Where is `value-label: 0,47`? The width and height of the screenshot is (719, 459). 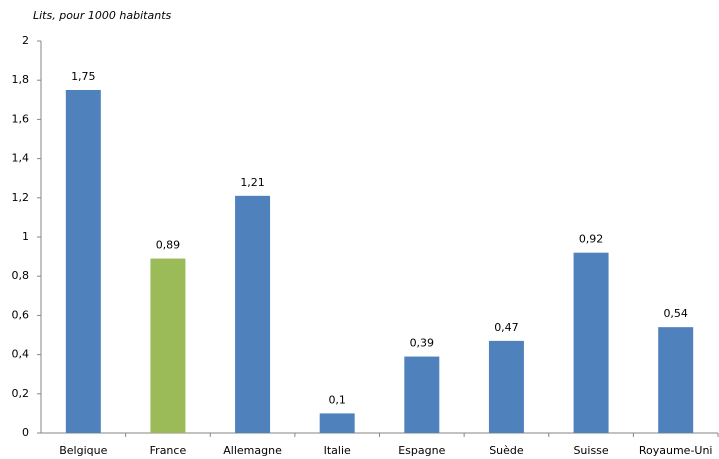 value-label: 0,47 is located at coordinates (506, 327).